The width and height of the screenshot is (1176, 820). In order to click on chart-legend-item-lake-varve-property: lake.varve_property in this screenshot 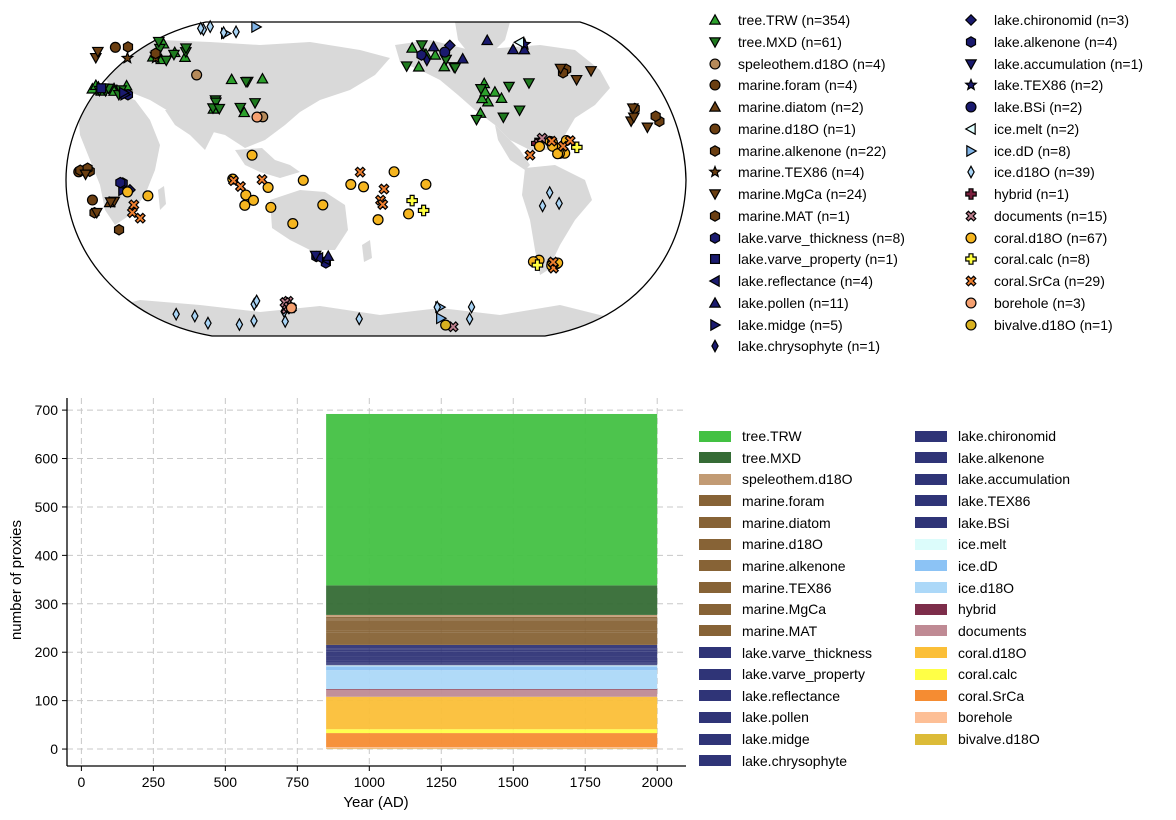, I will do `click(782, 674)`.